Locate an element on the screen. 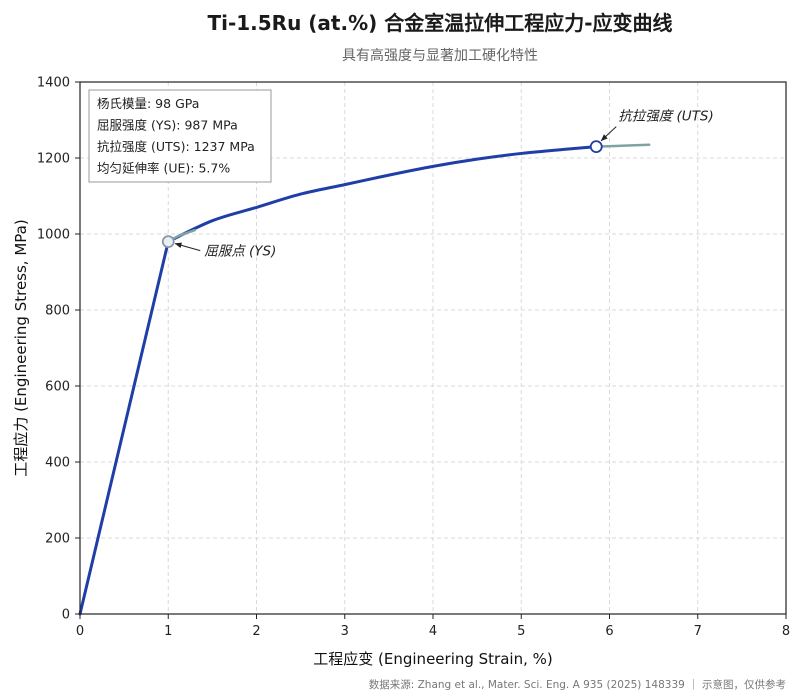 This screenshot has width=800, height=696. x-tick-label: 8 is located at coordinates (786, 631).